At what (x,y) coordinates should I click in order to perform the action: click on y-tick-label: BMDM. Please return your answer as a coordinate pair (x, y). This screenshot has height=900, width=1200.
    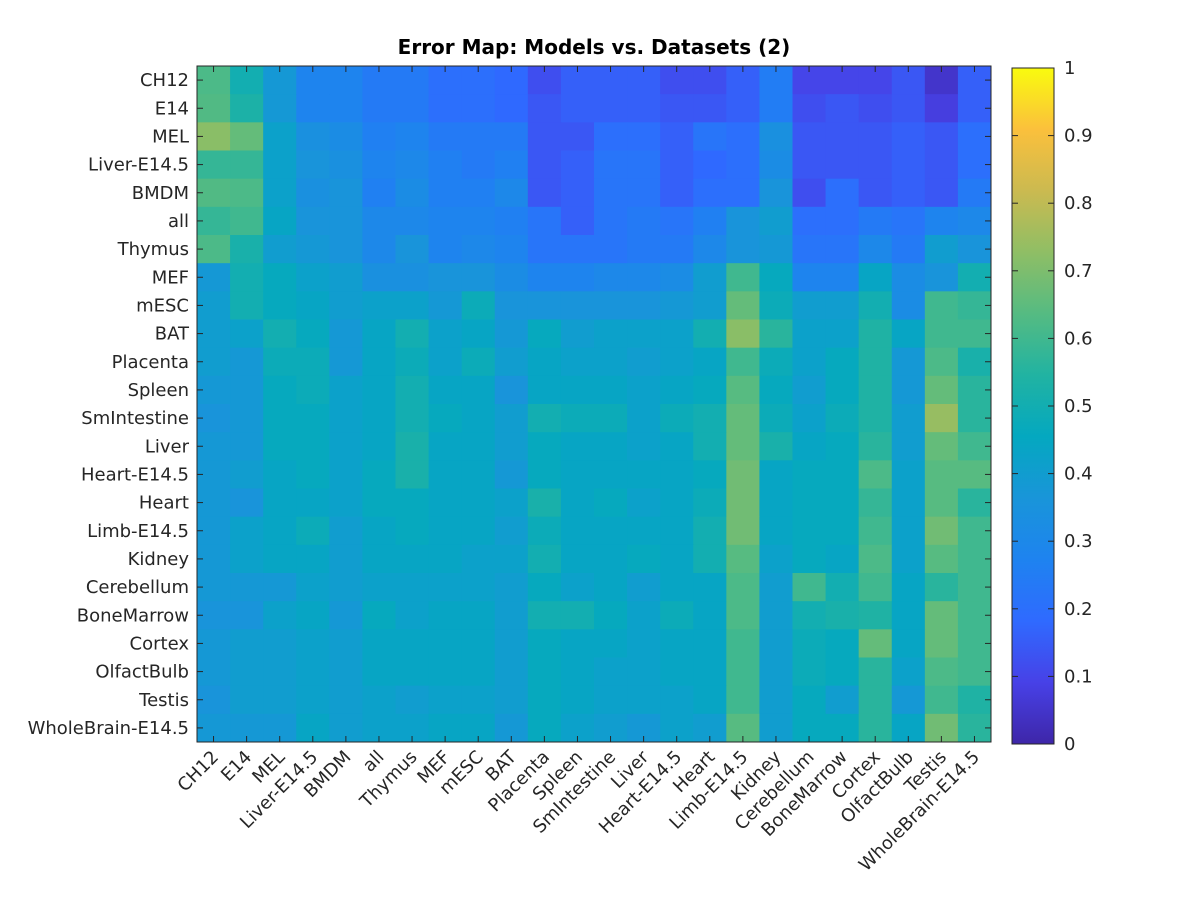
    Looking at the image, I should click on (160, 193).